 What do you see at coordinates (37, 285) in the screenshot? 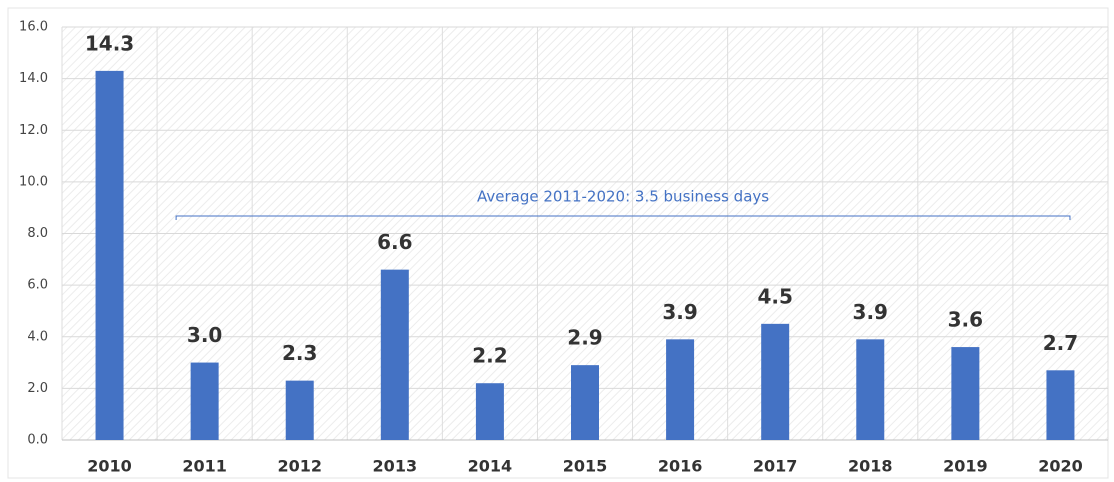
I see `y-tick-label: 6.0` at bounding box center [37, 285].